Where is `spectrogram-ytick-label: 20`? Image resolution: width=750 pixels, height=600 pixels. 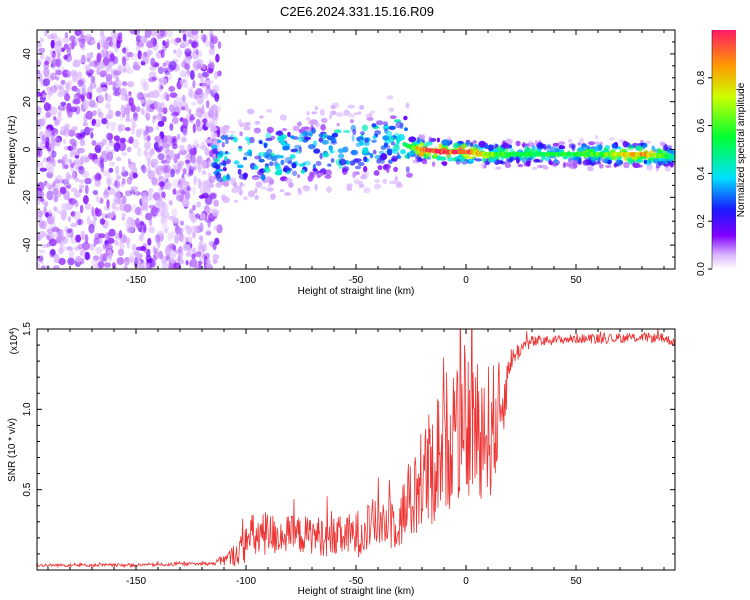 spectrogram-ytick-label: 20 is located at coordinates (27, 102).